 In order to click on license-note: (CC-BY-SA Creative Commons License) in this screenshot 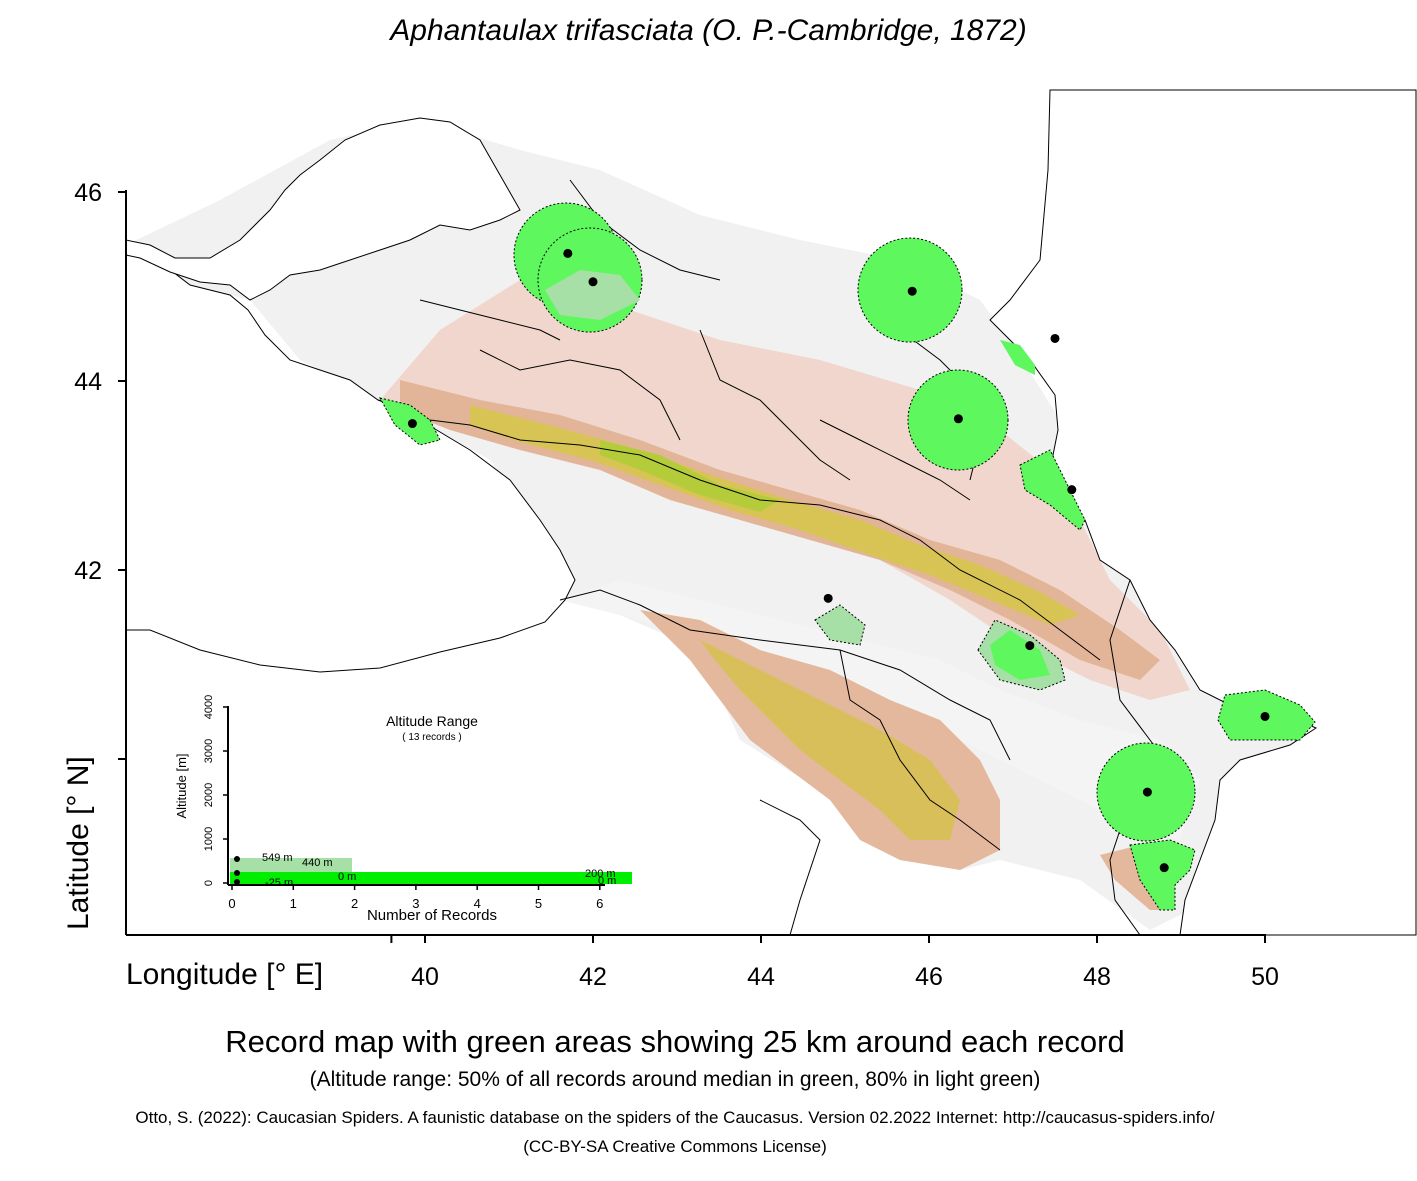, I will do `click(675, 1146)`.